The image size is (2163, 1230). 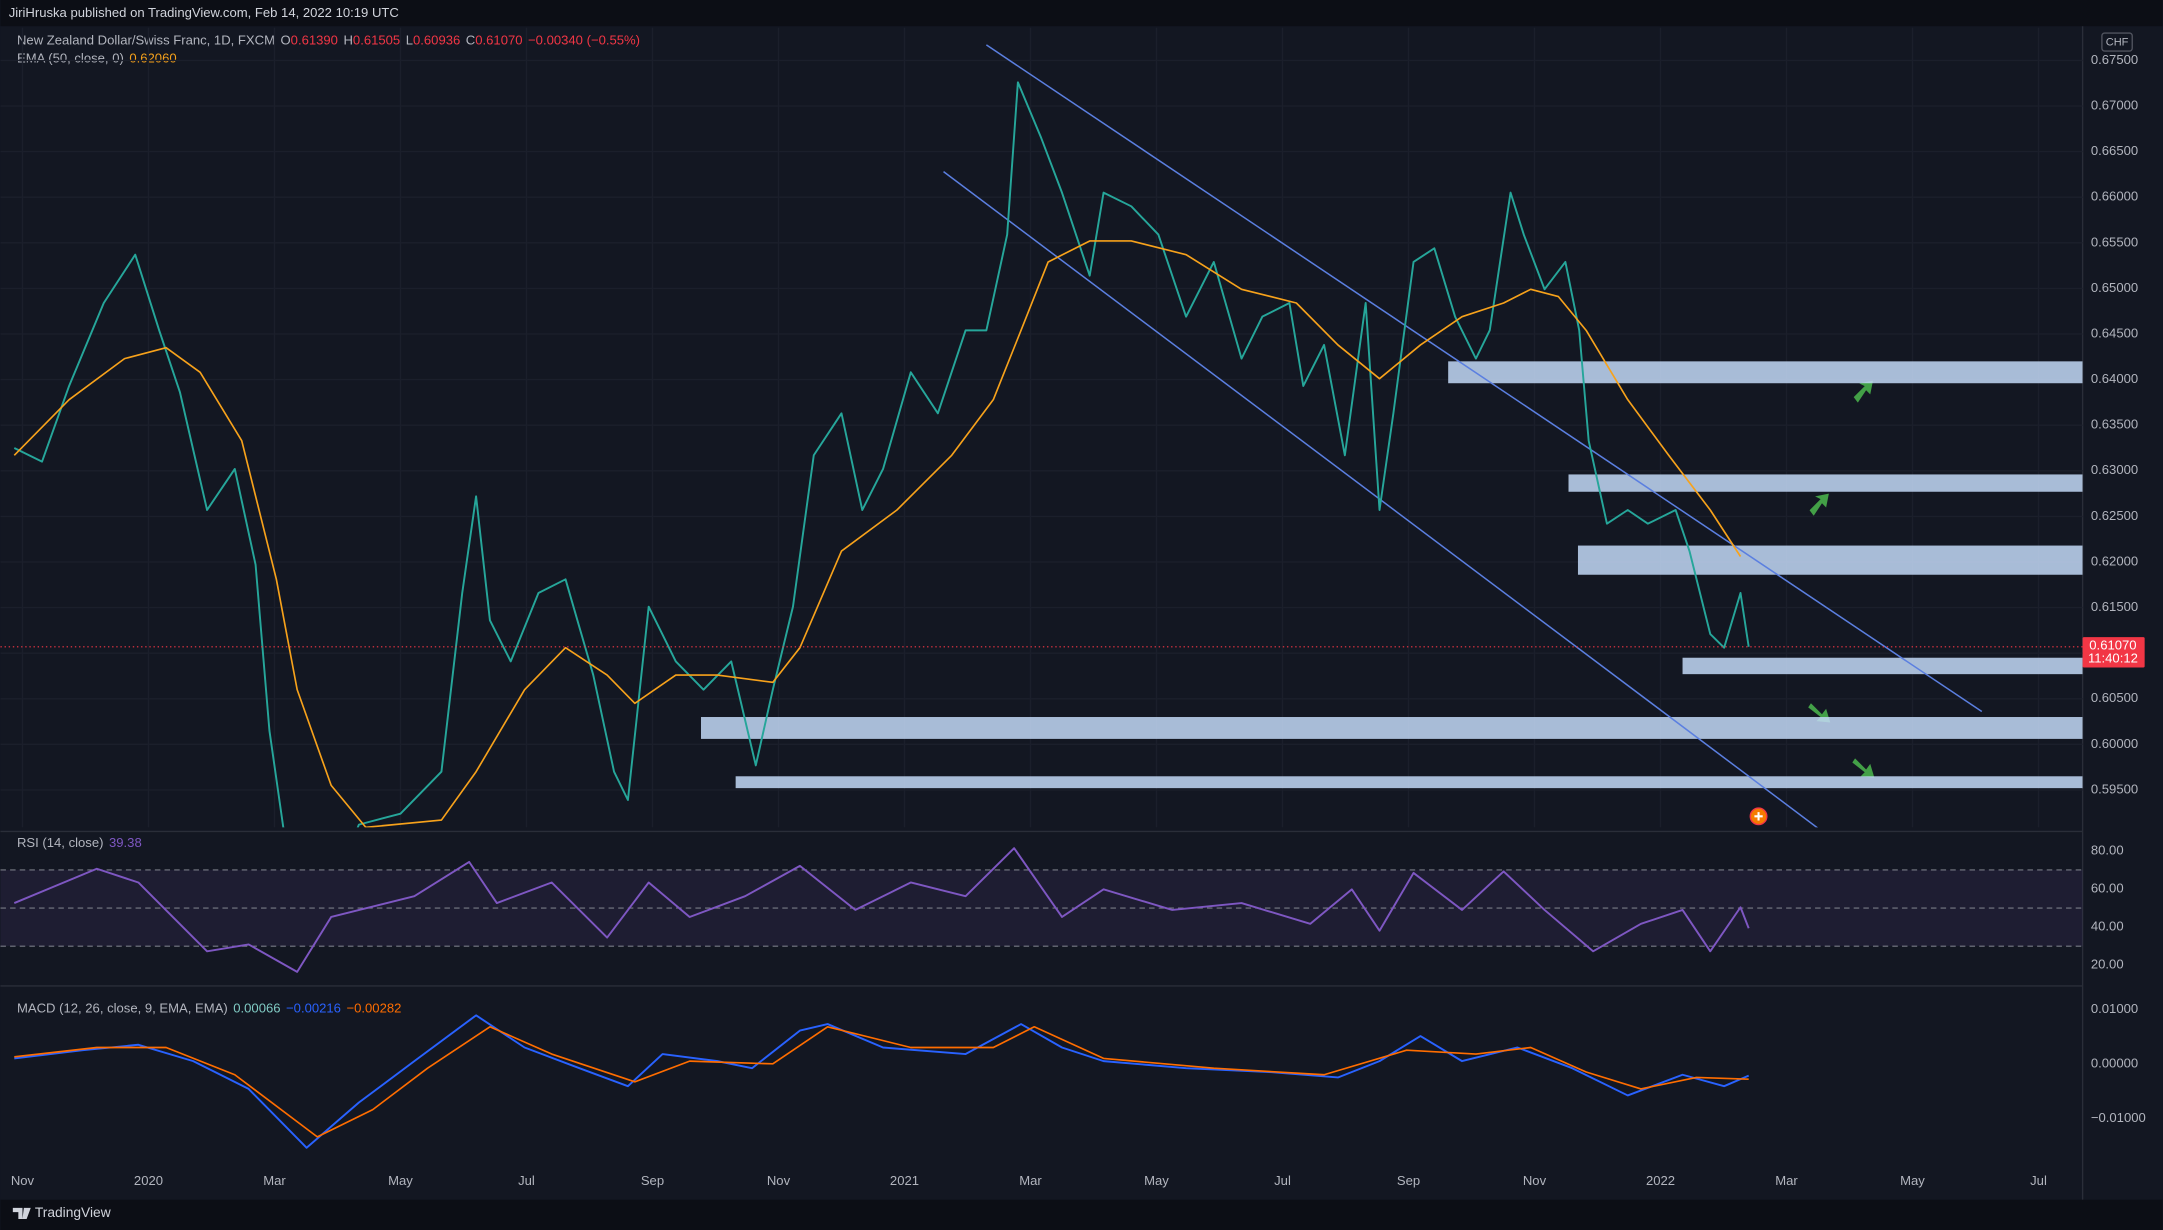 I want to click on ema-name: EMA (50, close, 0), so click(x=70, y=58).